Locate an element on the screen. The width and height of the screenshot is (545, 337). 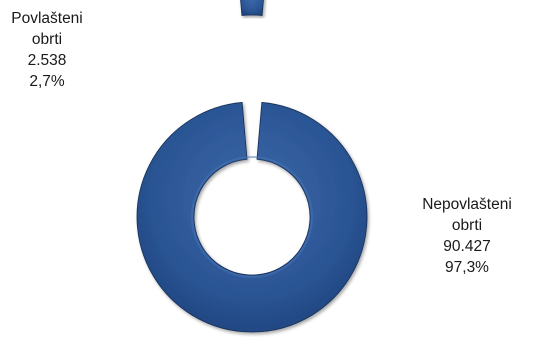
slice-label-nepovlasteni: Nepovlašteni obrti 90.427 97,3% is located at coordinates (467, 236).